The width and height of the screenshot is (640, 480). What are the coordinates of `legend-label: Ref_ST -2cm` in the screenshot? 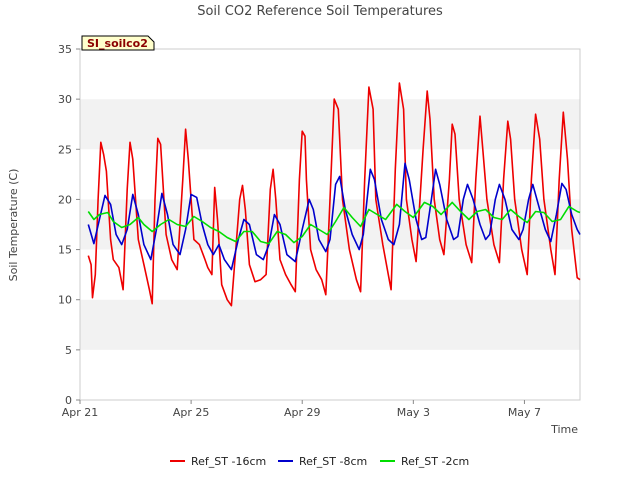 It's located at (435, 461).